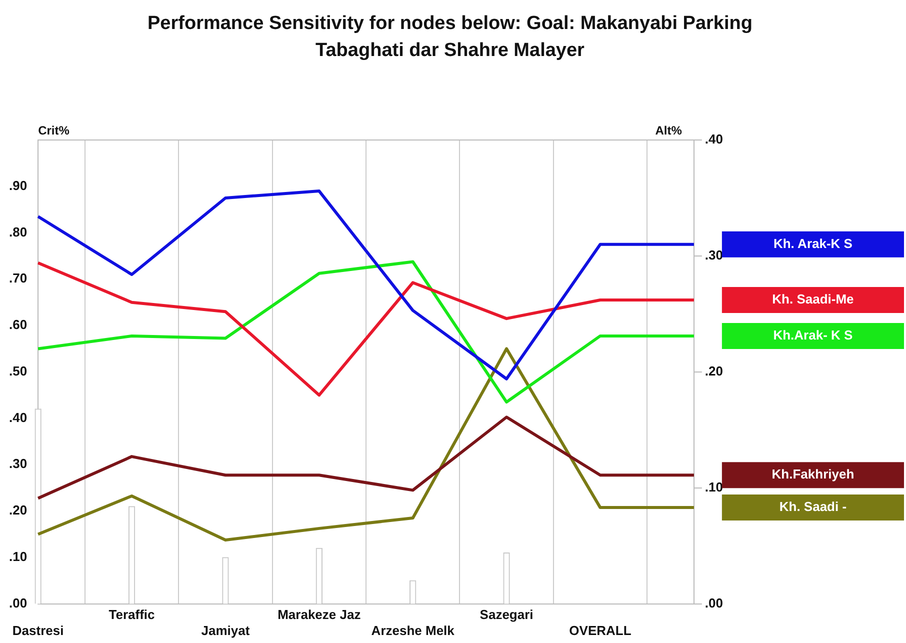 Image resolution: width=906 pixels, height=643 pixels. Describe the element at coordinates (813, 506) in the screenshot. I see `text: Kh. Saadi -` at that location.